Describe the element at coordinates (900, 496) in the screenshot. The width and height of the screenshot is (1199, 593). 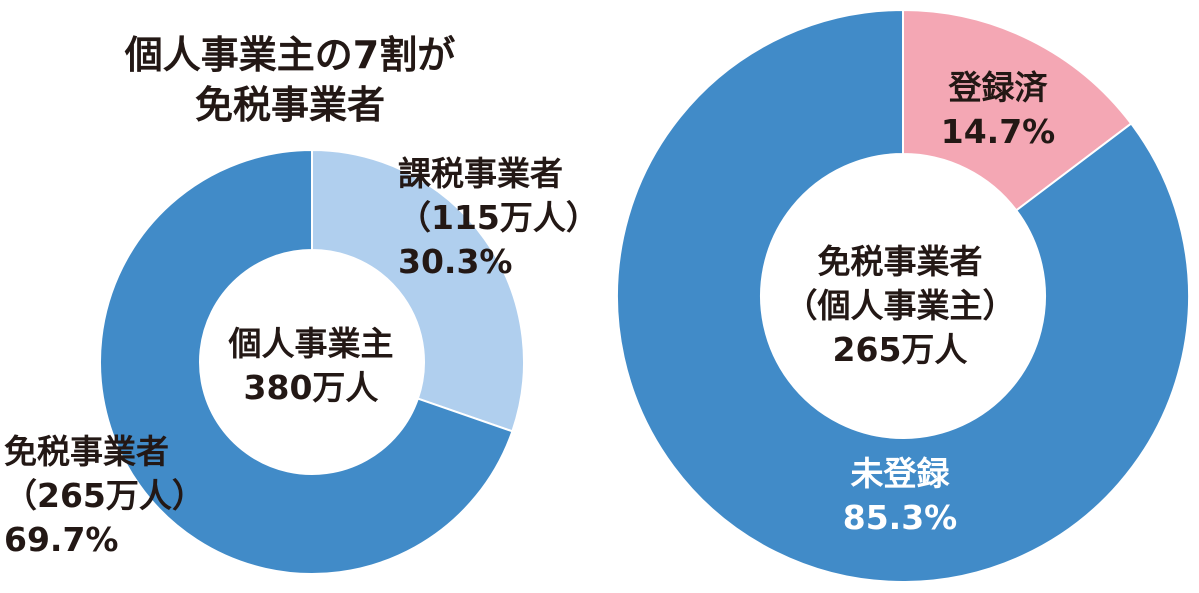
I see `slice-label-unregistered: 未登録 85.3%` at that location.